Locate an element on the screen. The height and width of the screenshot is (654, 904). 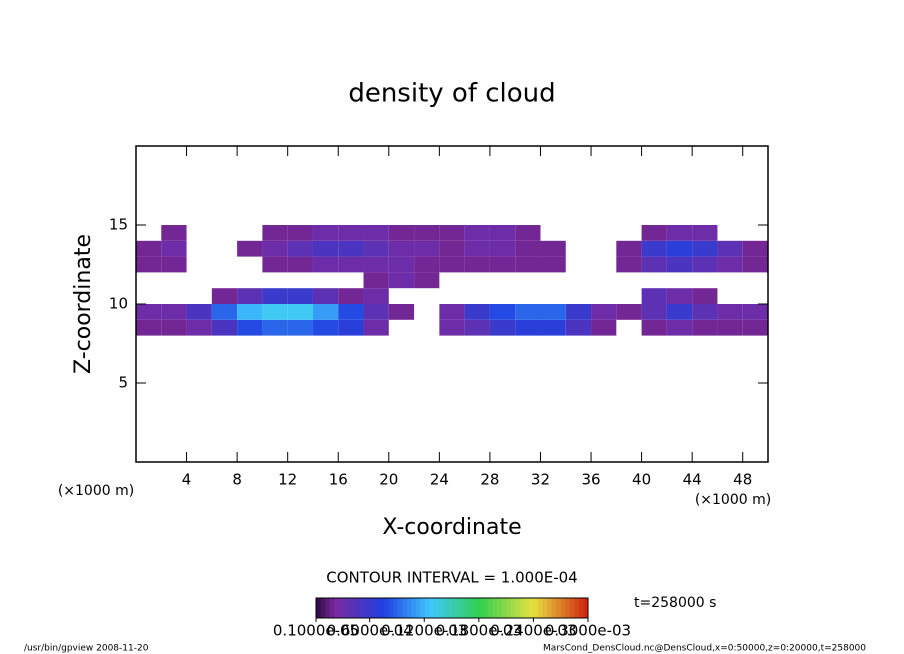
contour-interval: CONTOUR INTERVAL = 1.000E-04 is located at coordinates (451, 578).